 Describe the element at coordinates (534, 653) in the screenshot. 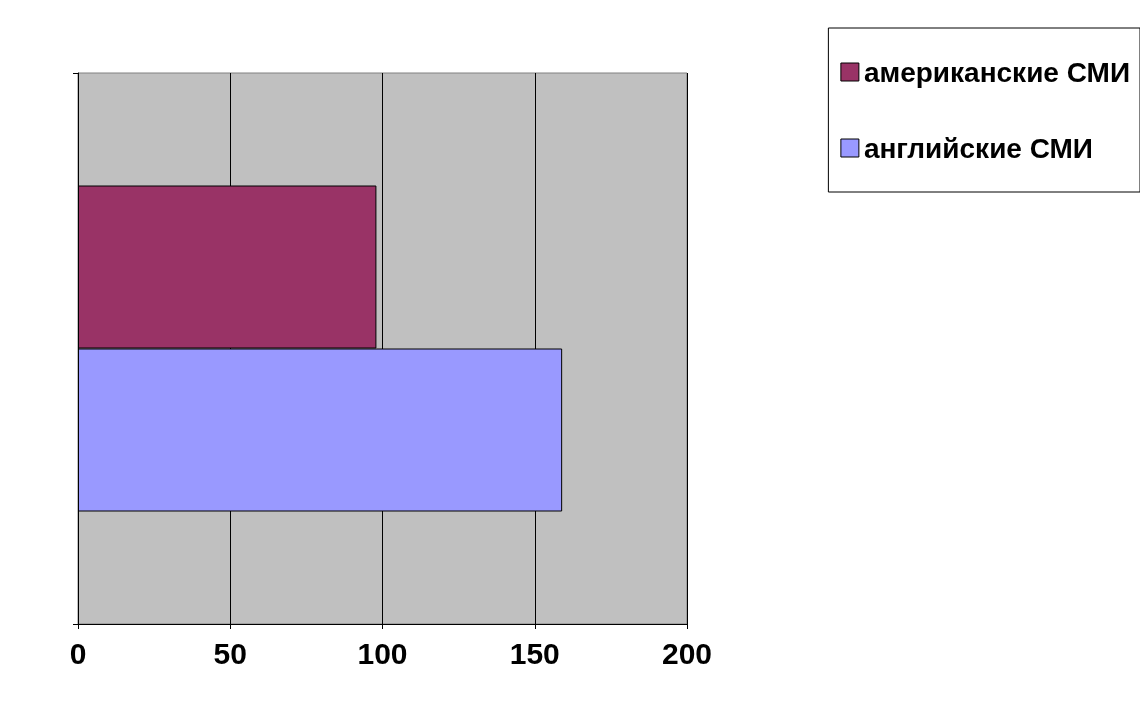

I see `x-tick-label: 150` at that location.